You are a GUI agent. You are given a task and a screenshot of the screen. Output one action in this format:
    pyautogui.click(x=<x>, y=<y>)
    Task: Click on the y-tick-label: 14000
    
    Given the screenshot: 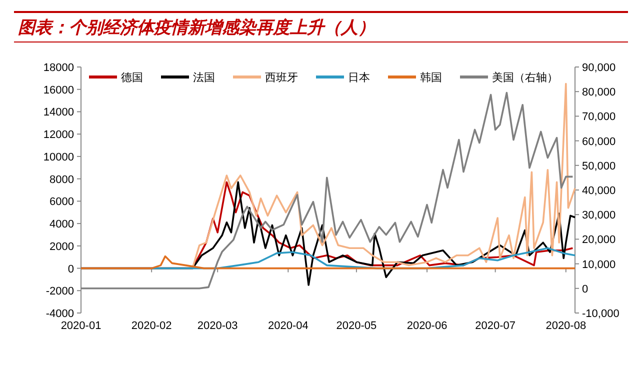 What is the action you would take?
    pyautogui.click(x=58, y=112)
    